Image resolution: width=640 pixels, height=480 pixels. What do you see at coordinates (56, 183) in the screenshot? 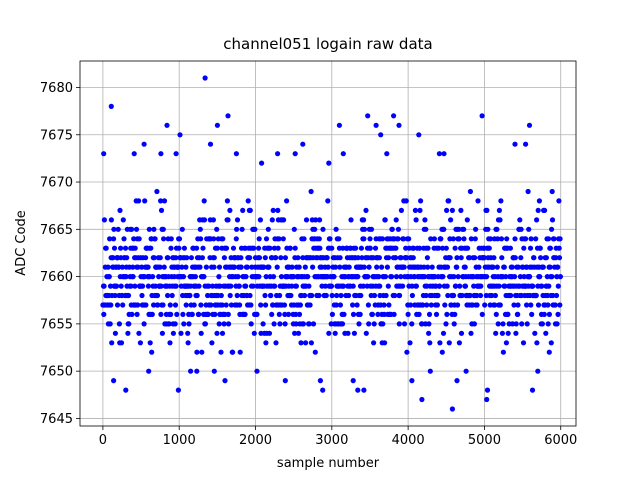
I see `y-tick-label: 7670` at bounding box center [56, 183].